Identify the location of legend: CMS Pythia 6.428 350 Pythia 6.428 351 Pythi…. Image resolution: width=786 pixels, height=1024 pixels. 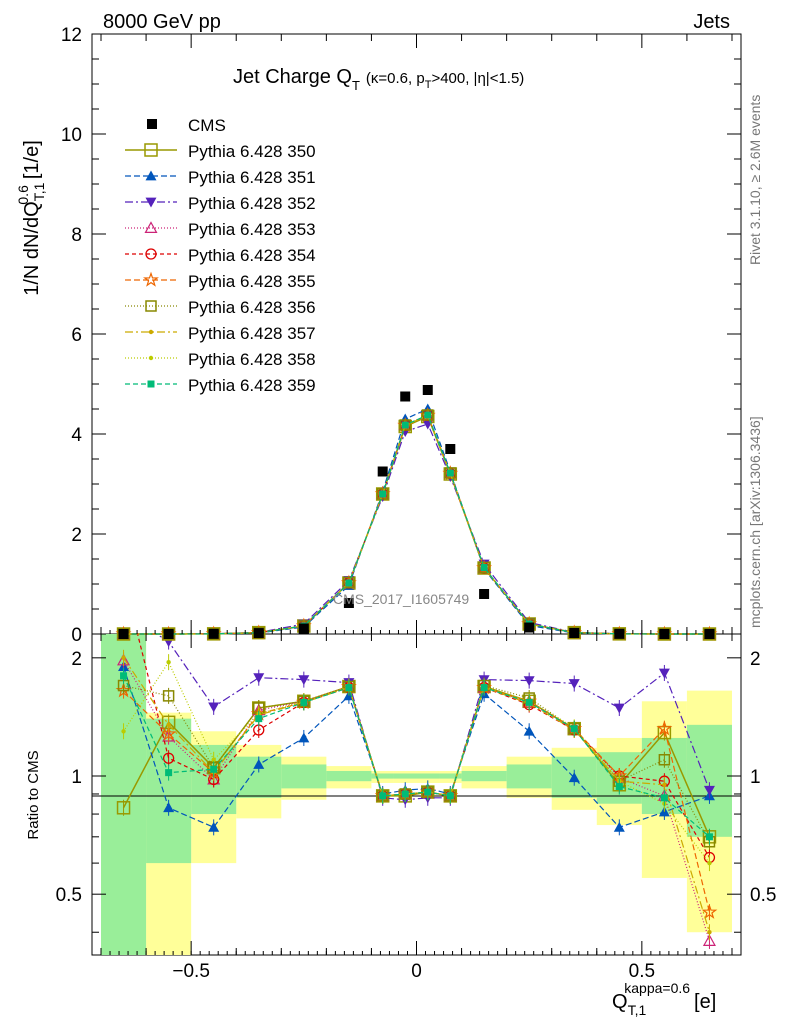
(220, 255).